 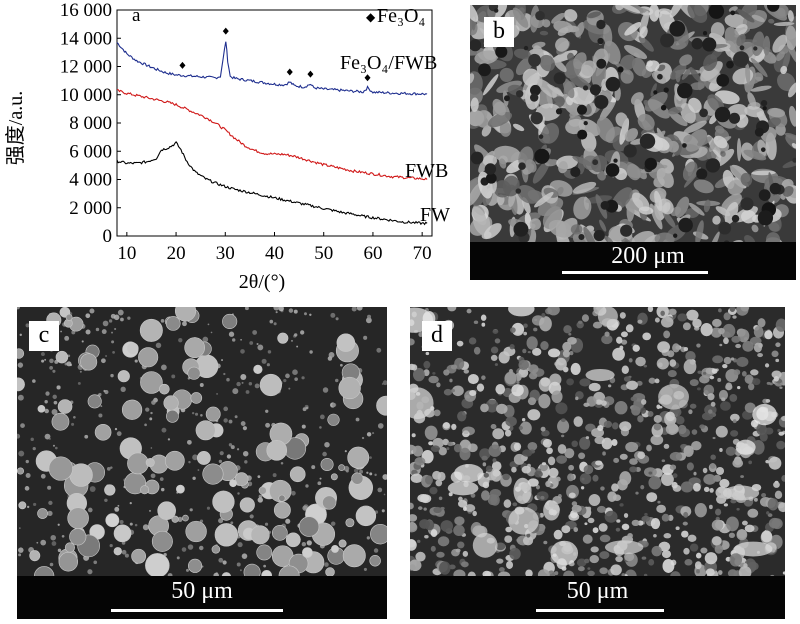 What do you see at coordinates (86, 10) in the screenshot?
I see `y-tick-label: 16 000` at bounding box center [86, 10].